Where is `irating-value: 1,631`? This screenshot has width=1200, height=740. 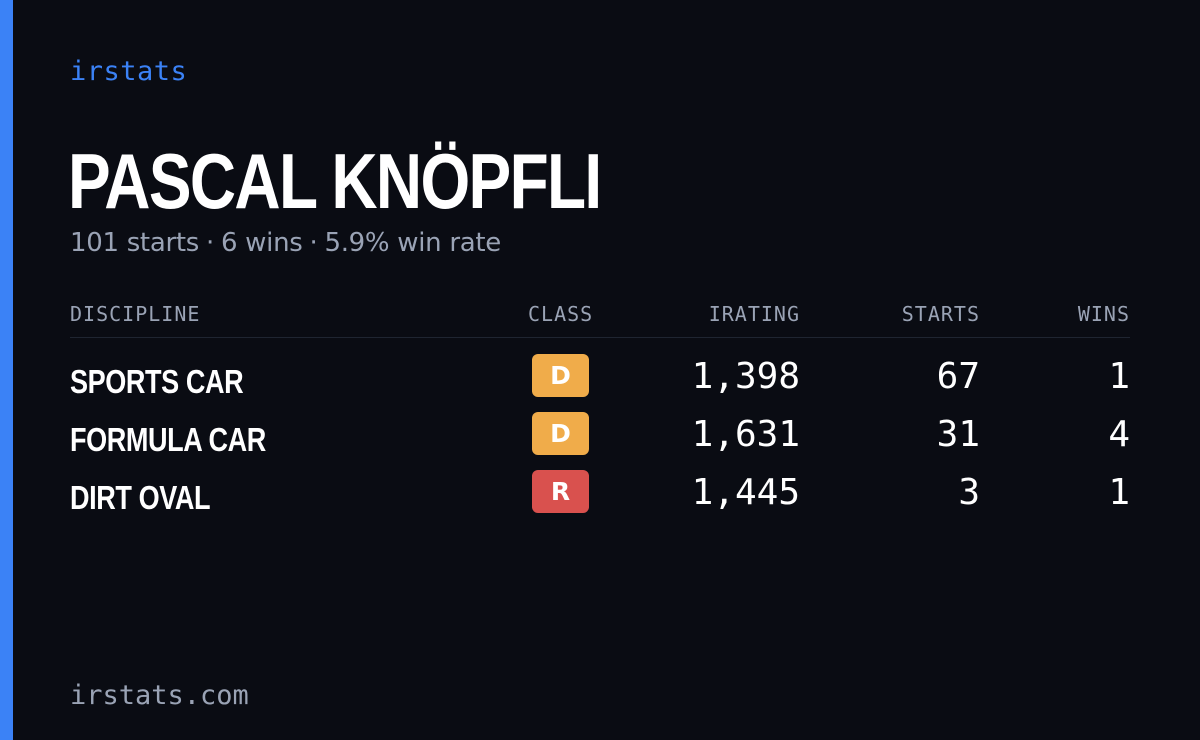
irating-value: 1,631 is located at coordinates (745, 434).